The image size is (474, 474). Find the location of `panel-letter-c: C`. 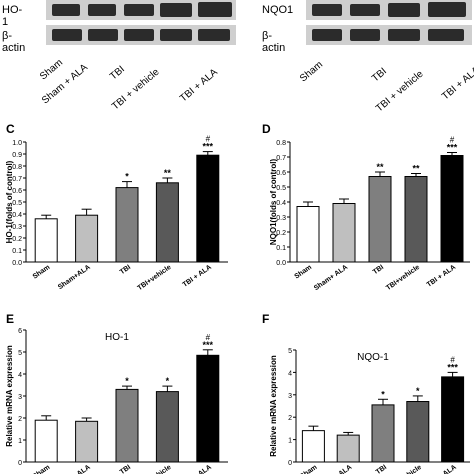

panel-letter-c: C is located at coordinates (10, 129).